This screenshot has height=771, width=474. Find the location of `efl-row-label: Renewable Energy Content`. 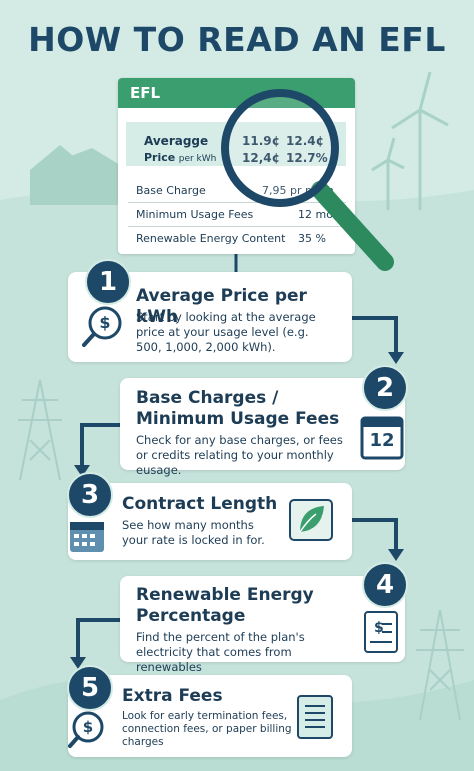

efl-row-label: Renewable Energy Content is located at coordinates (211, 238).